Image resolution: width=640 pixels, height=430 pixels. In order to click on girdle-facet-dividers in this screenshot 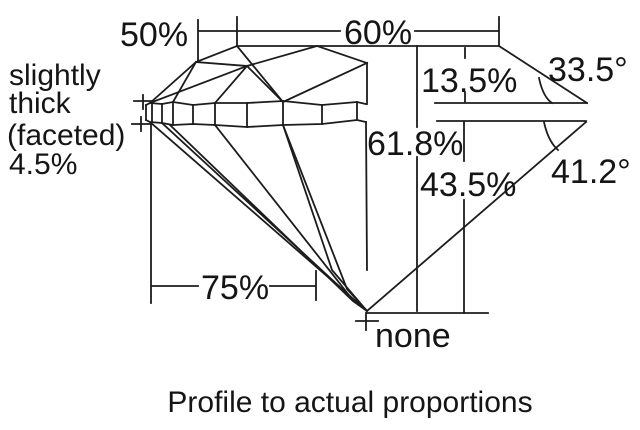, I will do `click(251, 114)`.